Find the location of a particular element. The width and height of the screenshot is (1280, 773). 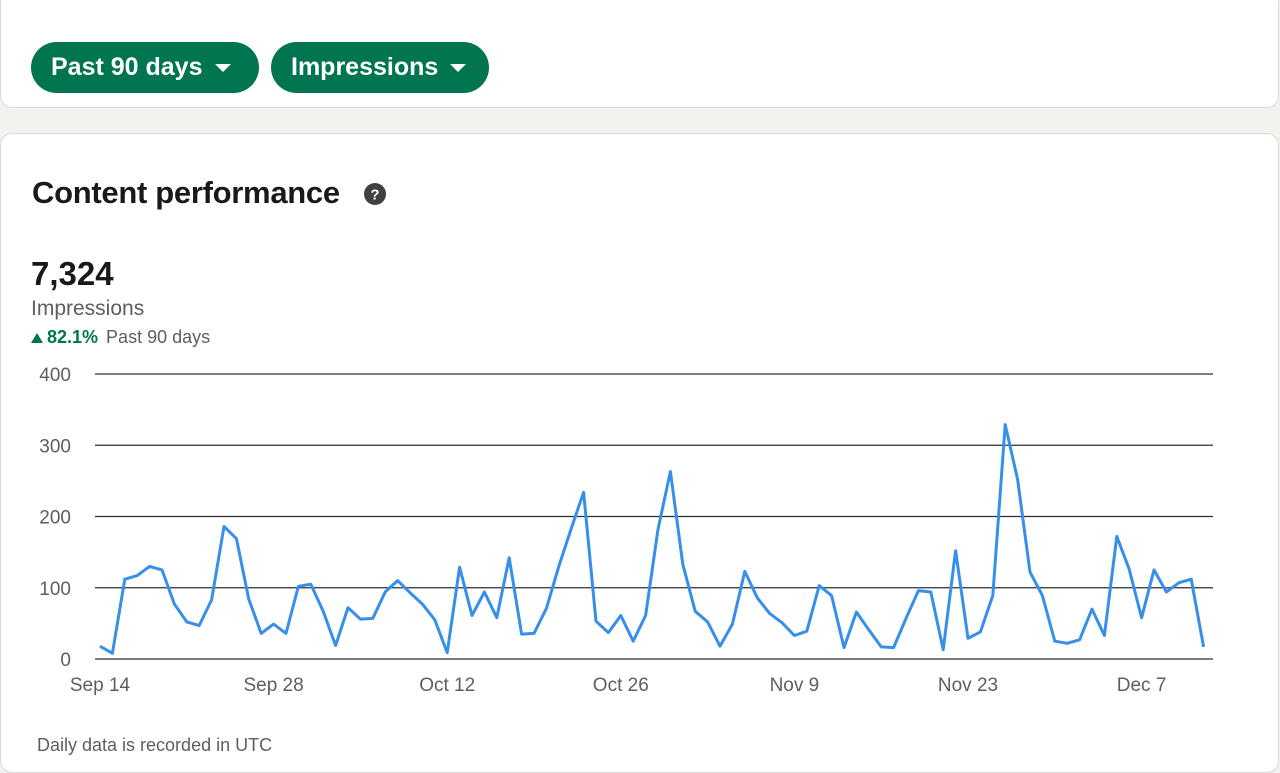

y-tick-label: 200 is located at coordinates (55, 518).